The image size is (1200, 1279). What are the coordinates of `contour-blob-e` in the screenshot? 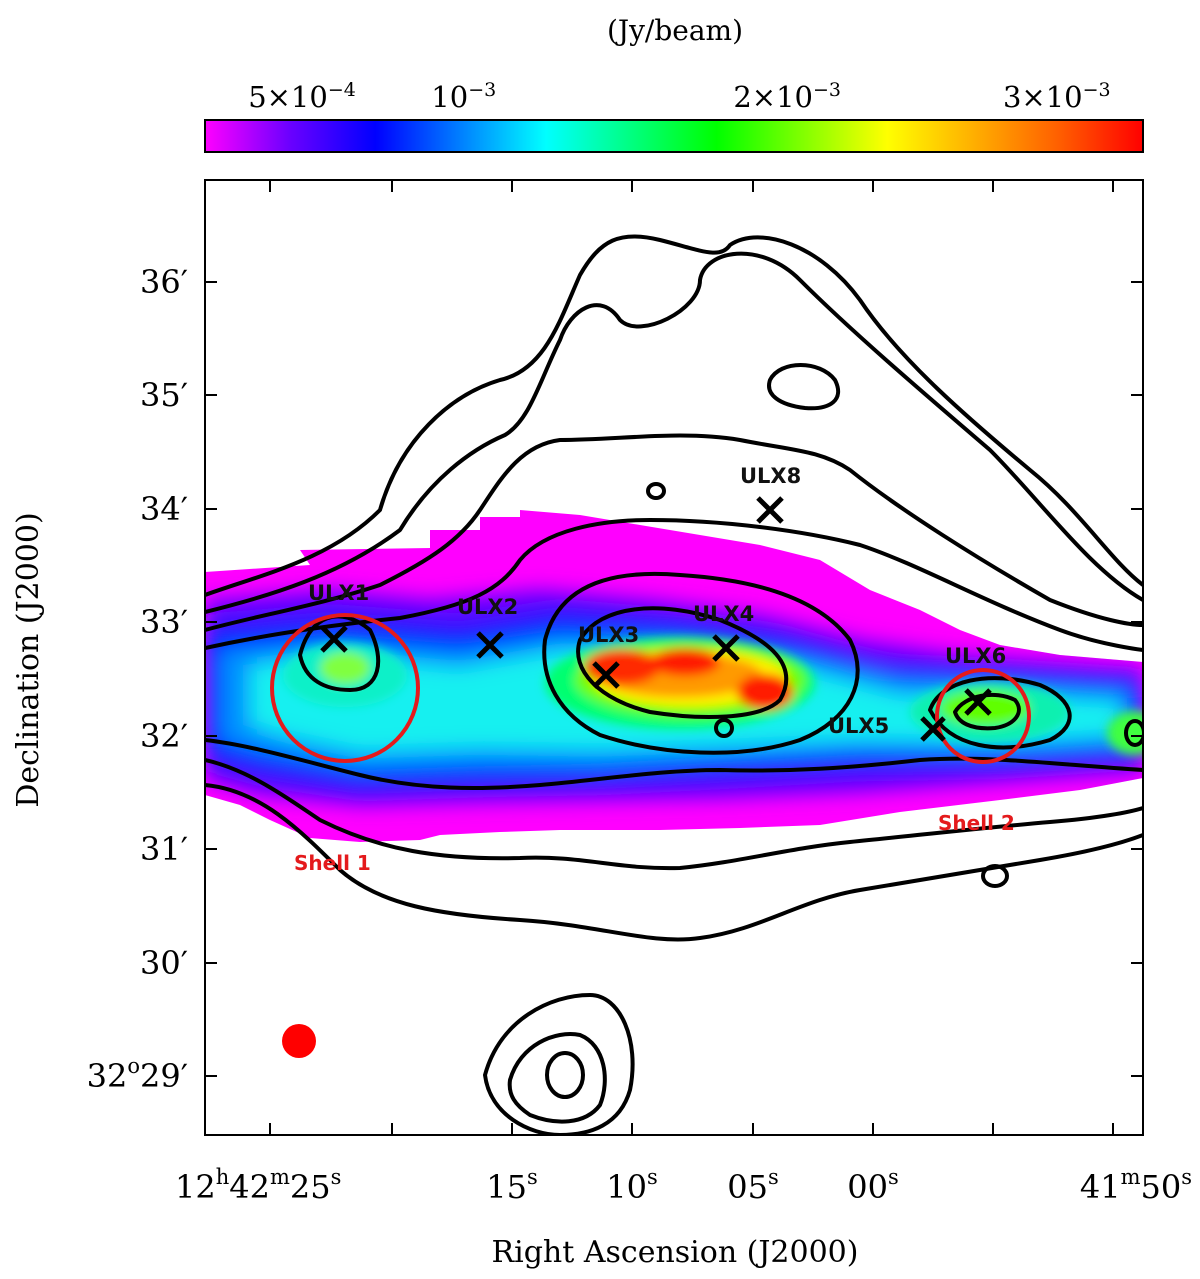 It's located at (1133, 733).